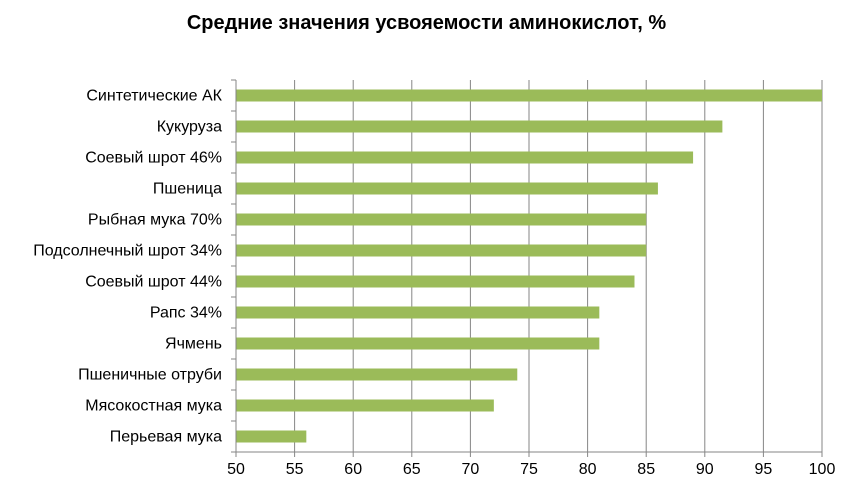 The width and height of the screenshot is (853, 498). What do you see at coordinates (705, 469) in the screenshot?
I see `x-tick-label: 90` at bounding box center [705, 469].